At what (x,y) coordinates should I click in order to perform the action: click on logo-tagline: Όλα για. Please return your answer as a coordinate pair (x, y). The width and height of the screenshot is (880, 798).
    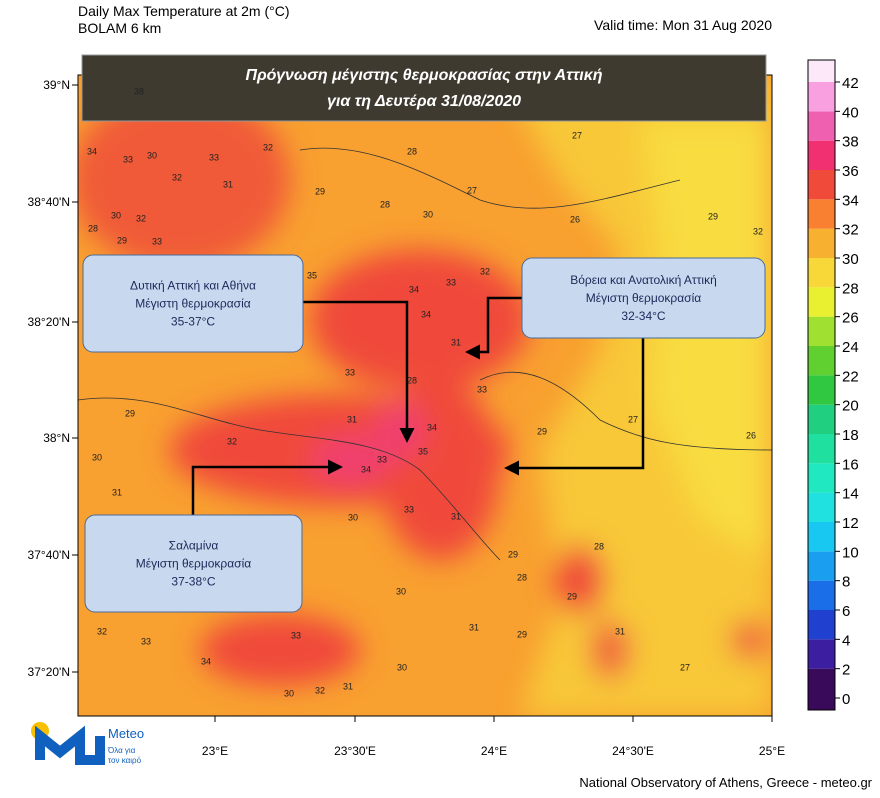
    Looking at the image, I should click on (121, 750).